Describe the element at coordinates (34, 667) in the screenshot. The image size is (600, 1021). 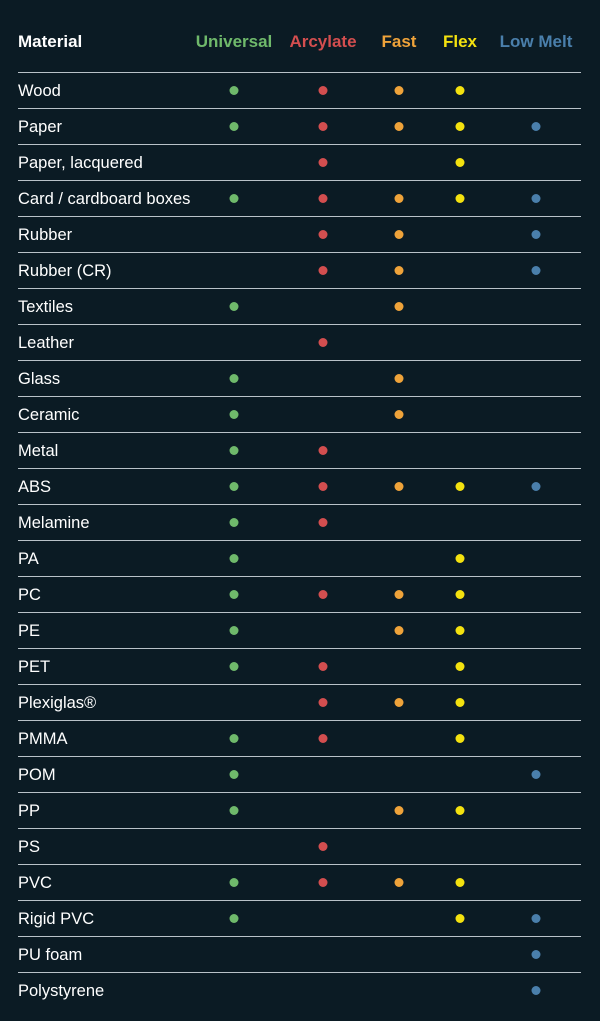
I see `material-name: PET` at that location.